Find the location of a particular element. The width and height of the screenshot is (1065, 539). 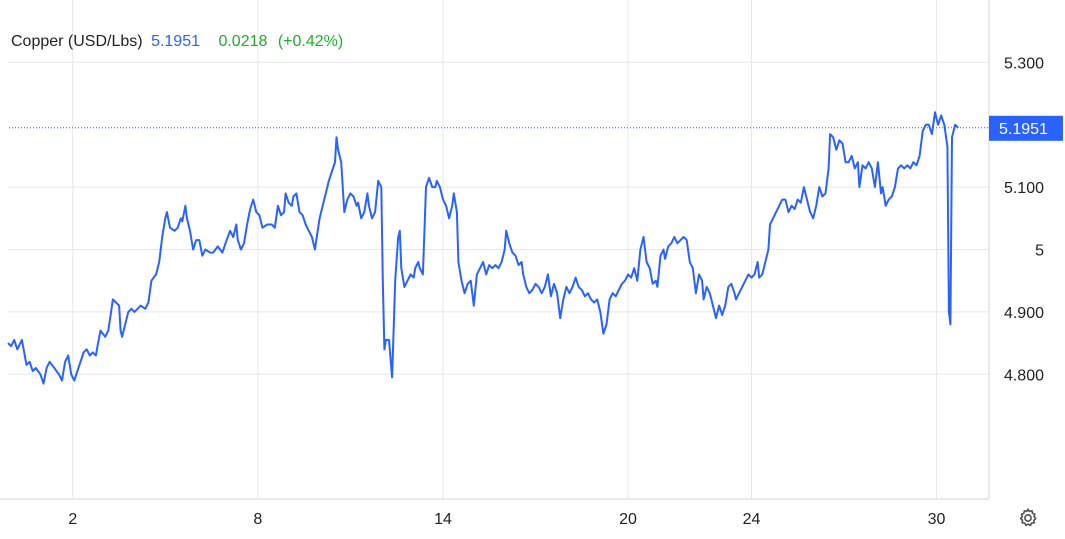

x-tick-label: 14 is located at coordinates (443, 519).